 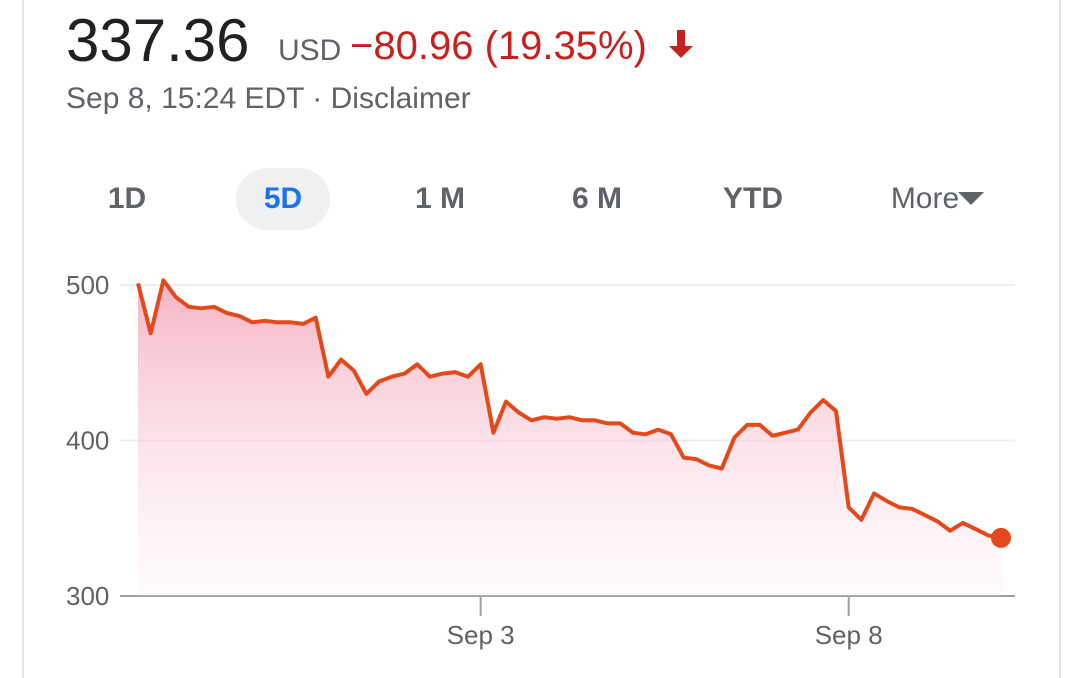 I want to click on price: 337.36, so click(x=158, y=40).